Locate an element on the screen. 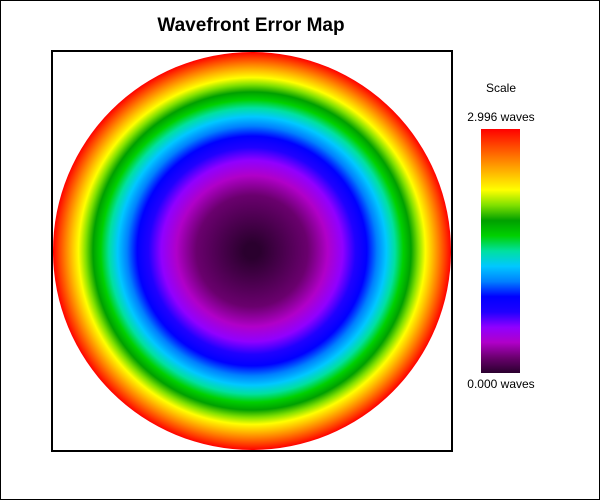  colorbar-max-label: 2.996 waves is located at coordinates (501, 117).